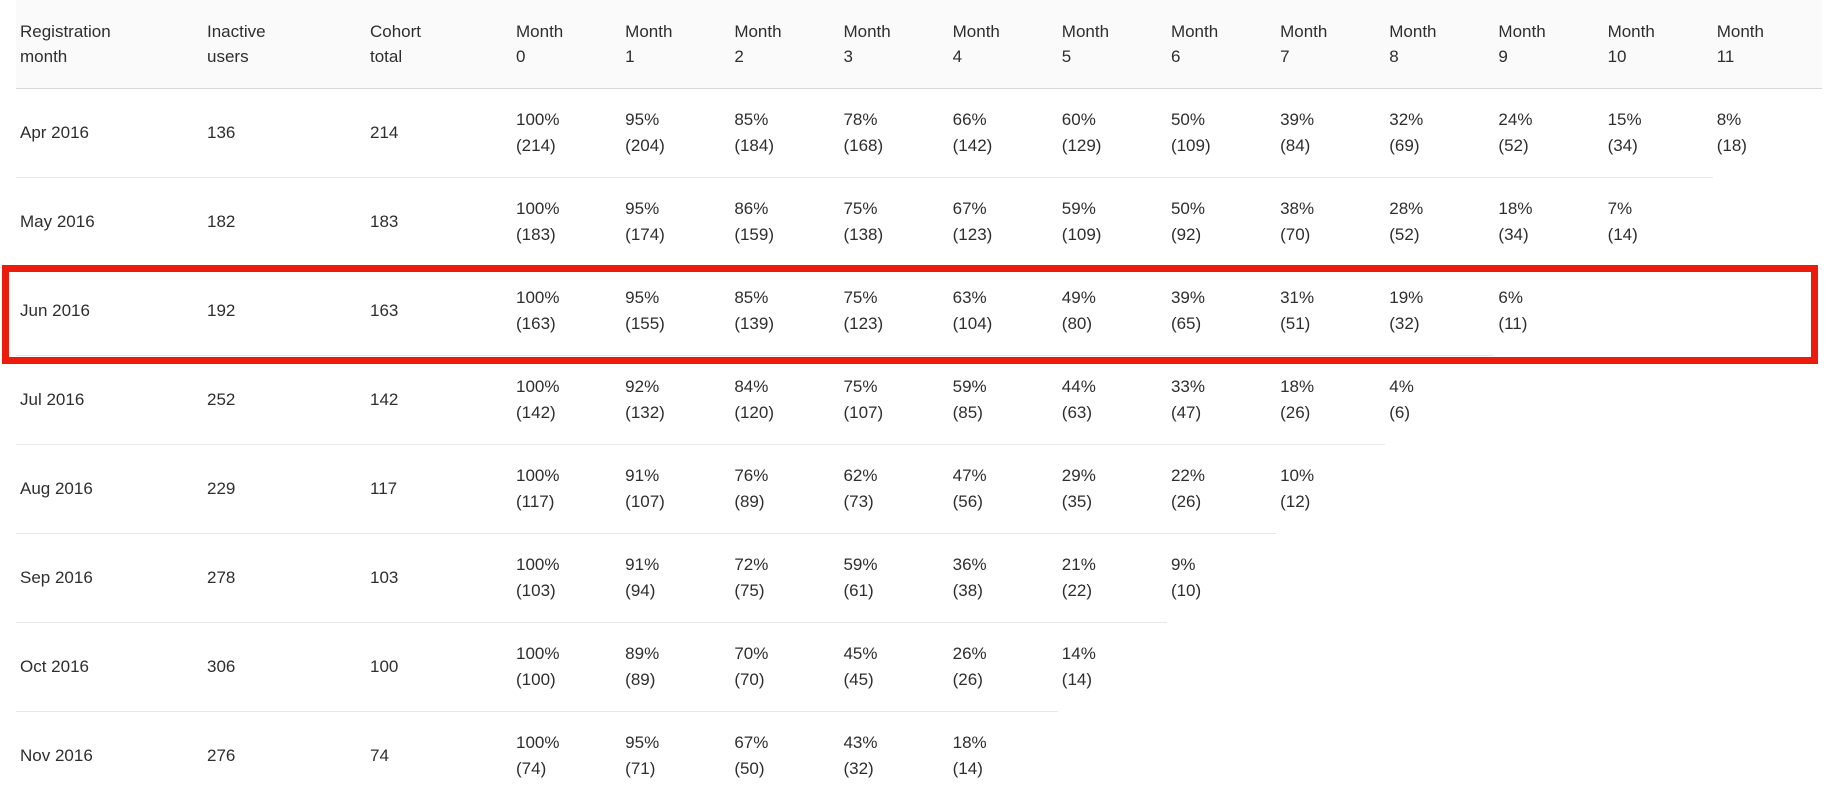 The height and width of the screenshot is (806, 1838). What do you see at coordinates (894, 755) in the screenshot?
I see `month-3-cell: 43% (32)` at bounding box center [894, 755].